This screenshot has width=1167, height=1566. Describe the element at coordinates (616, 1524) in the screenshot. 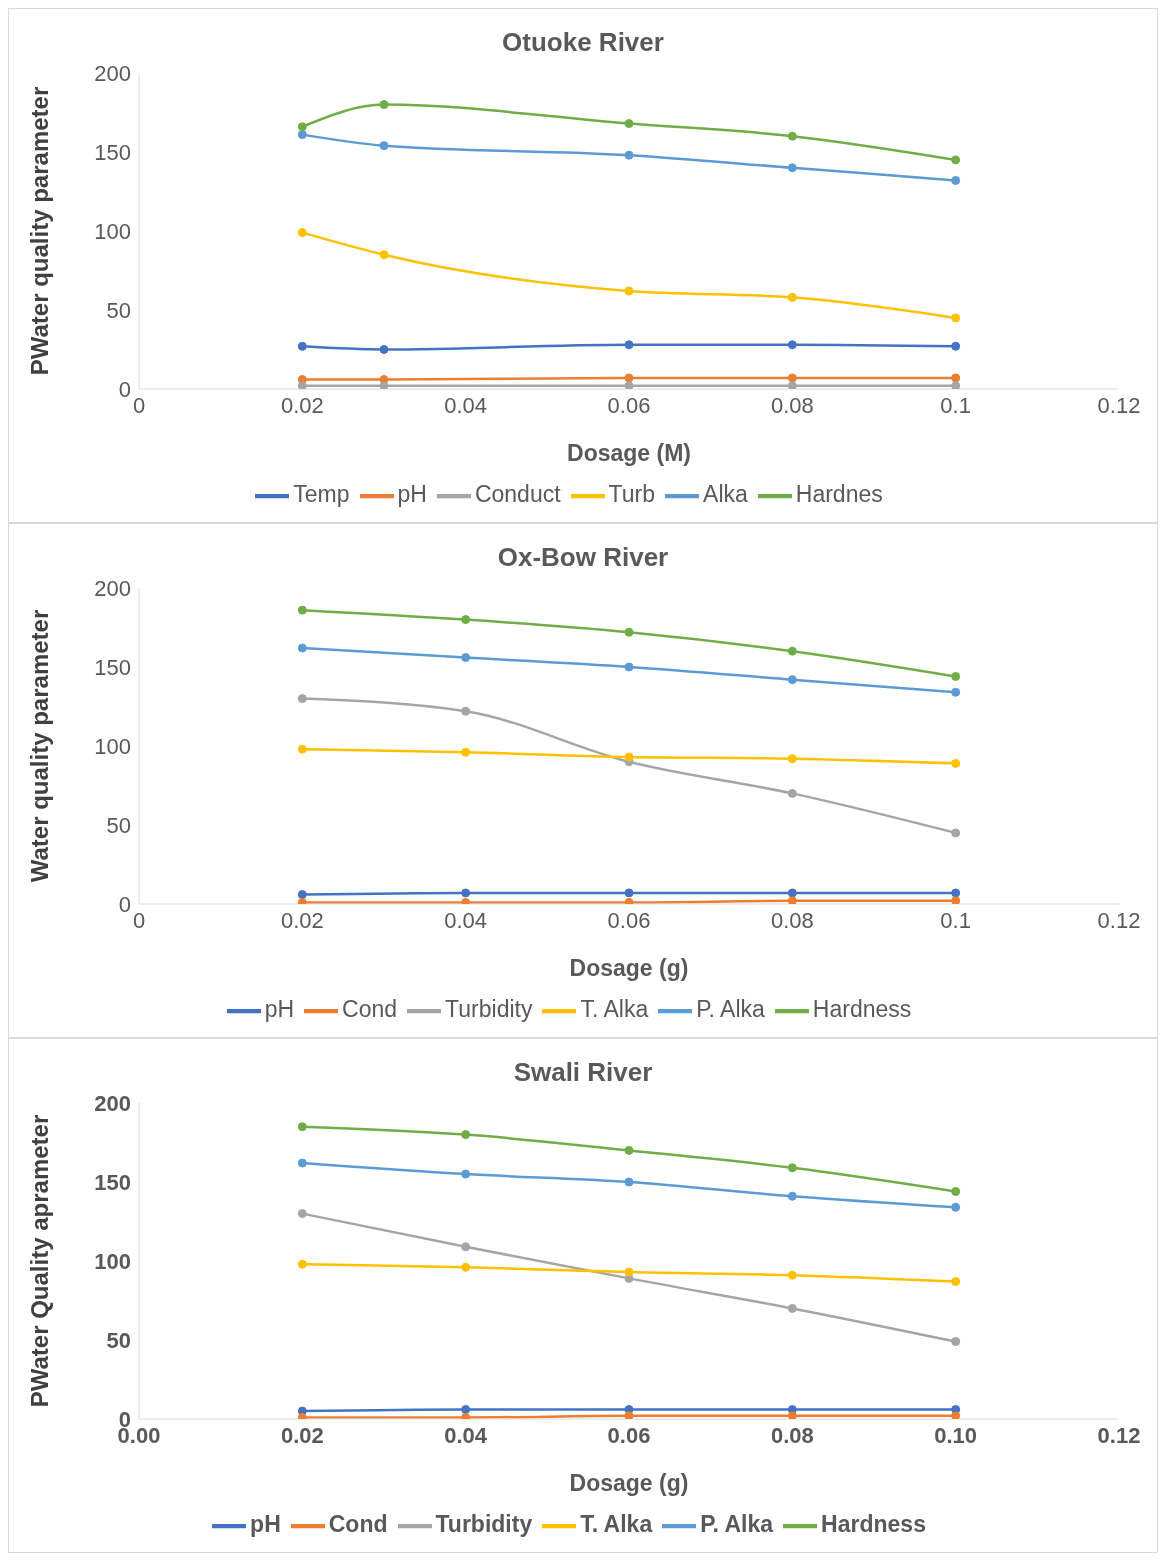

I see `legend-label: T. Alka` at that location.